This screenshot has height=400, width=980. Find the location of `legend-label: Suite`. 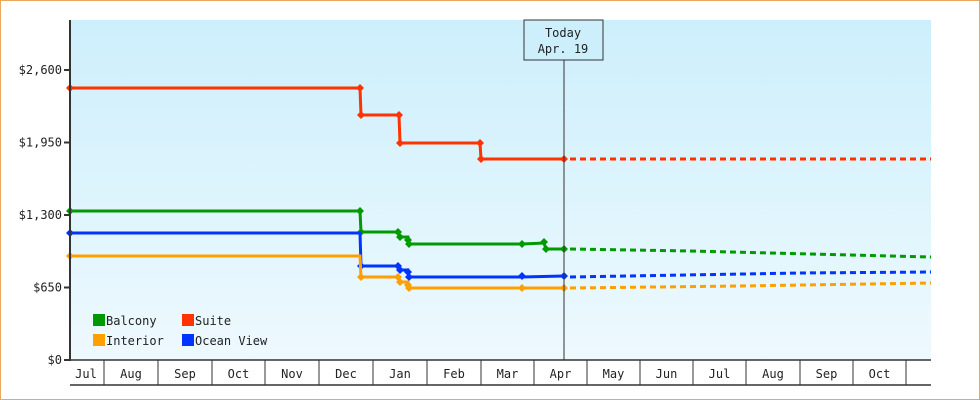

legend-label: Suite is located at coordinates (213, 321).